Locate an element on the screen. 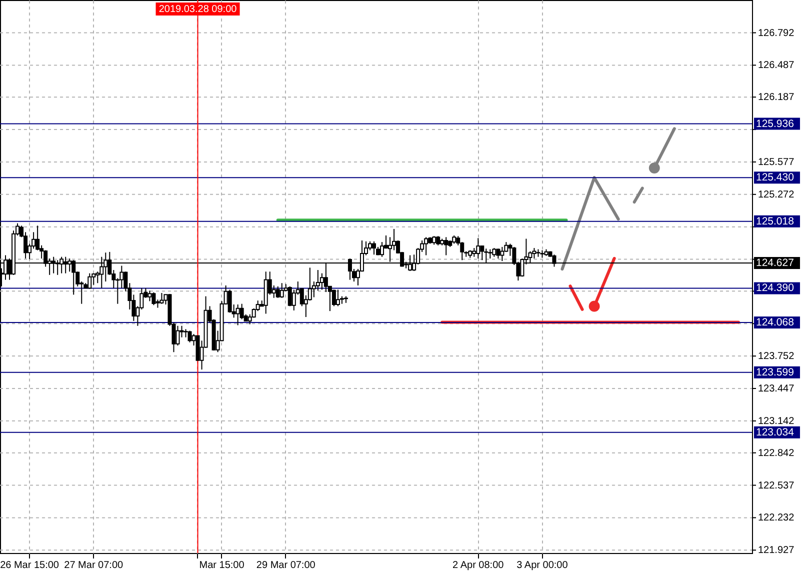 This screenshot has width=801, height=583. y-tick-label: 122.537 is located at coordinates (776, 486).